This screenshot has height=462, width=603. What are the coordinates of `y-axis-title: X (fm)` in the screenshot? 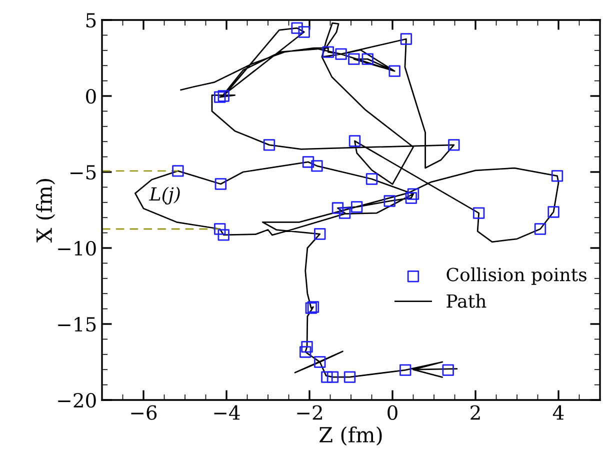 It's located at (46, 210).